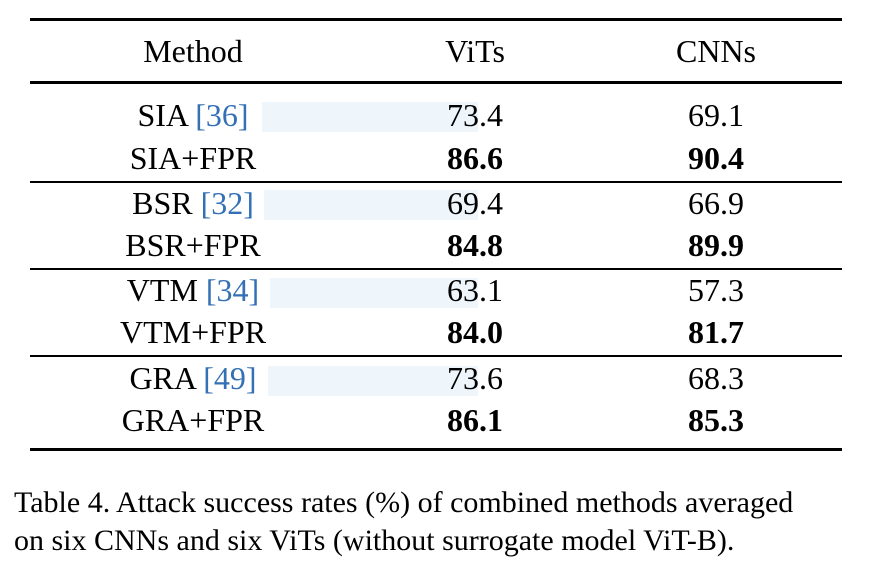 This screenshot has height=567, width=871. I want to click on table-cell-vits: 86.6, so click(475, 158).